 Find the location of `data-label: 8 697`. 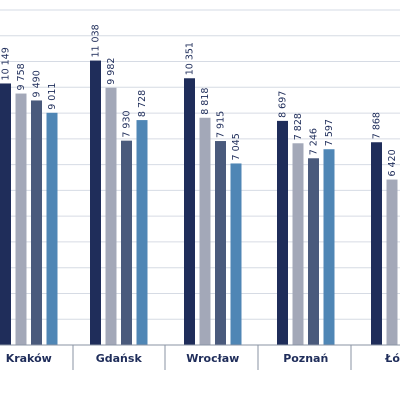

data-label: 8 697 is located at coordinates (283, 104).